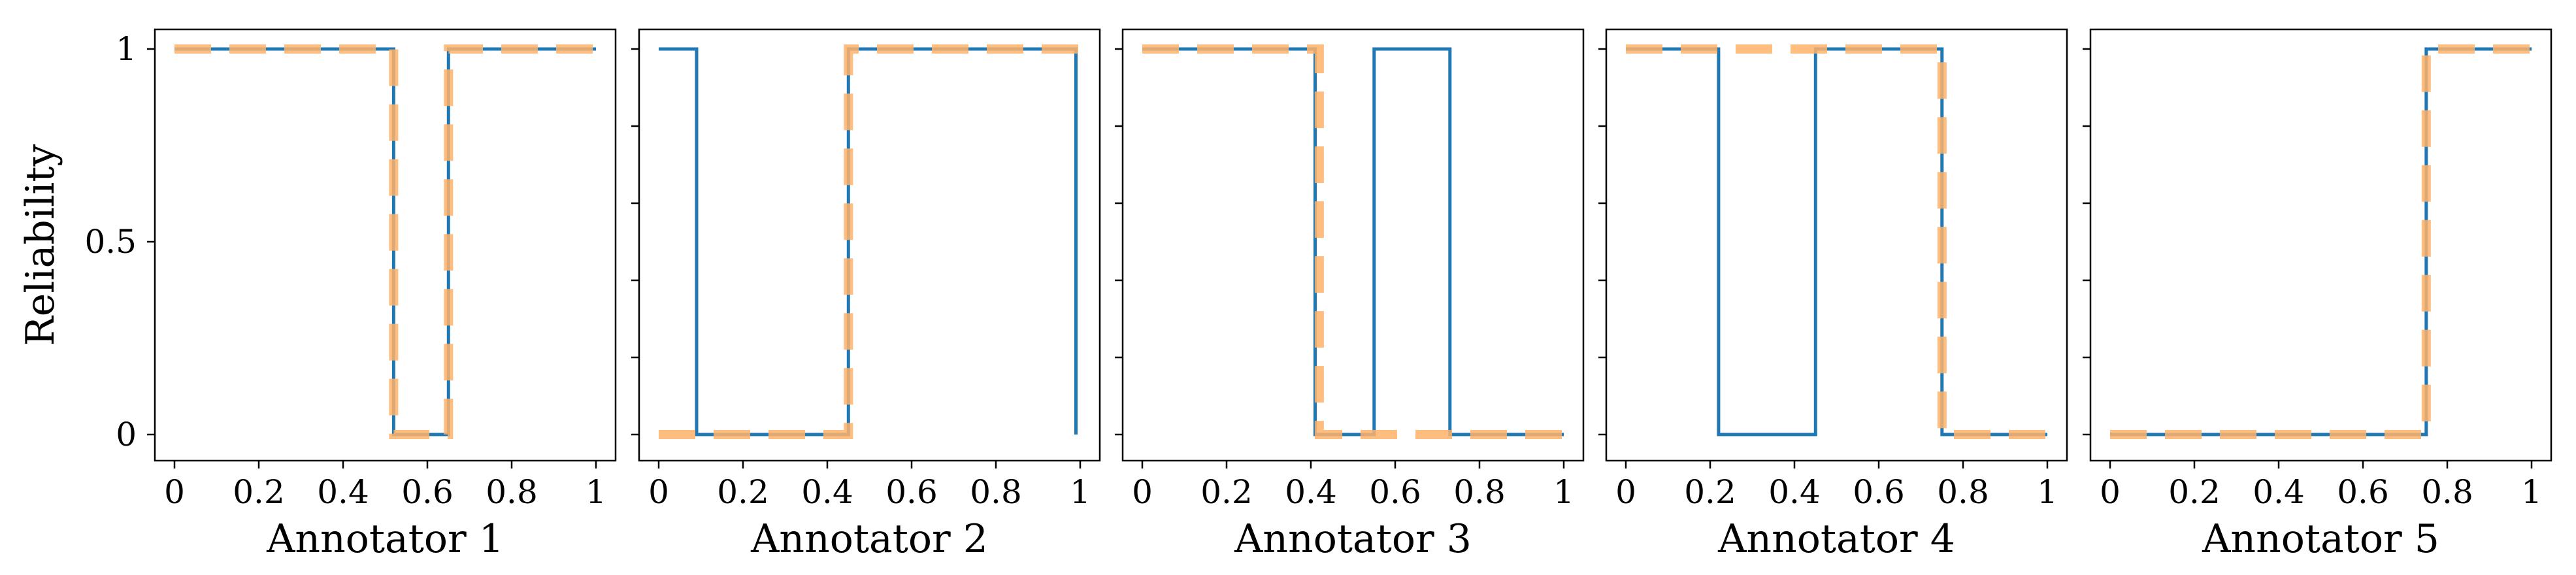  I want to click on y-tick-label: 1, so click(126, 49).